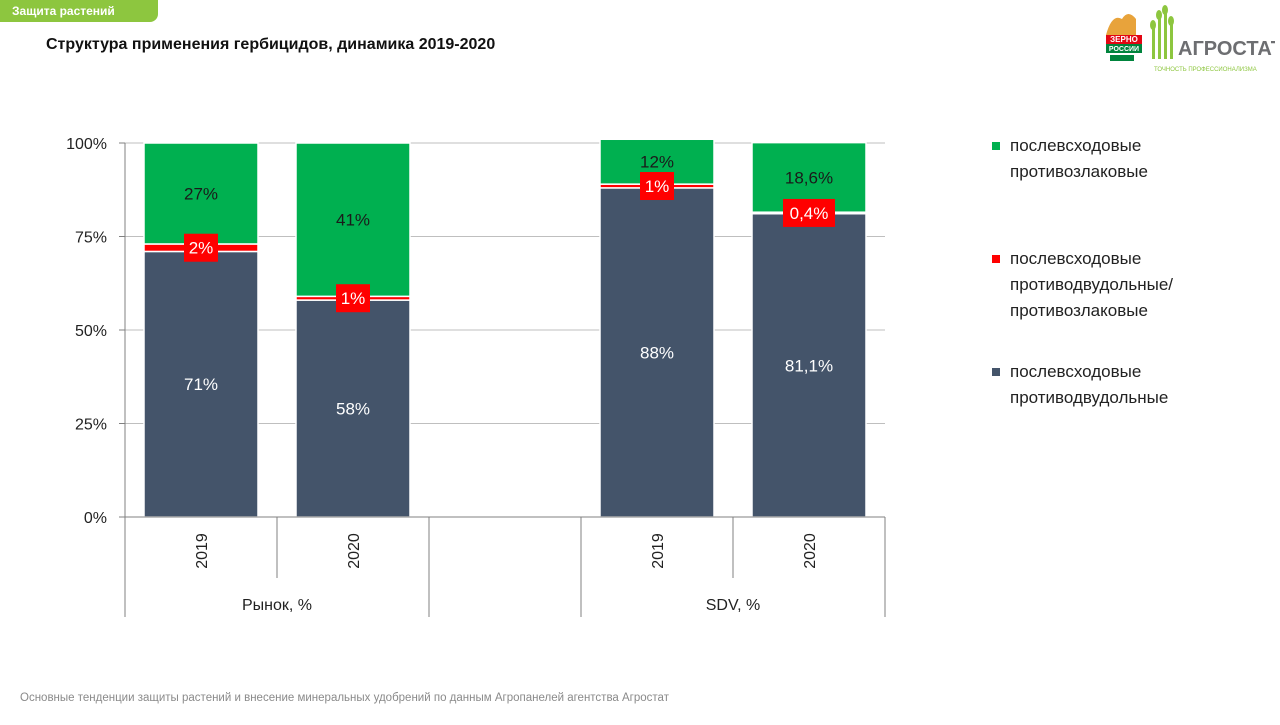 This screenshot has width=1280, height=725. Describe the element at coordinates (277, 605) in the screenshot. I see `group-label: Рынок, %` at that location.